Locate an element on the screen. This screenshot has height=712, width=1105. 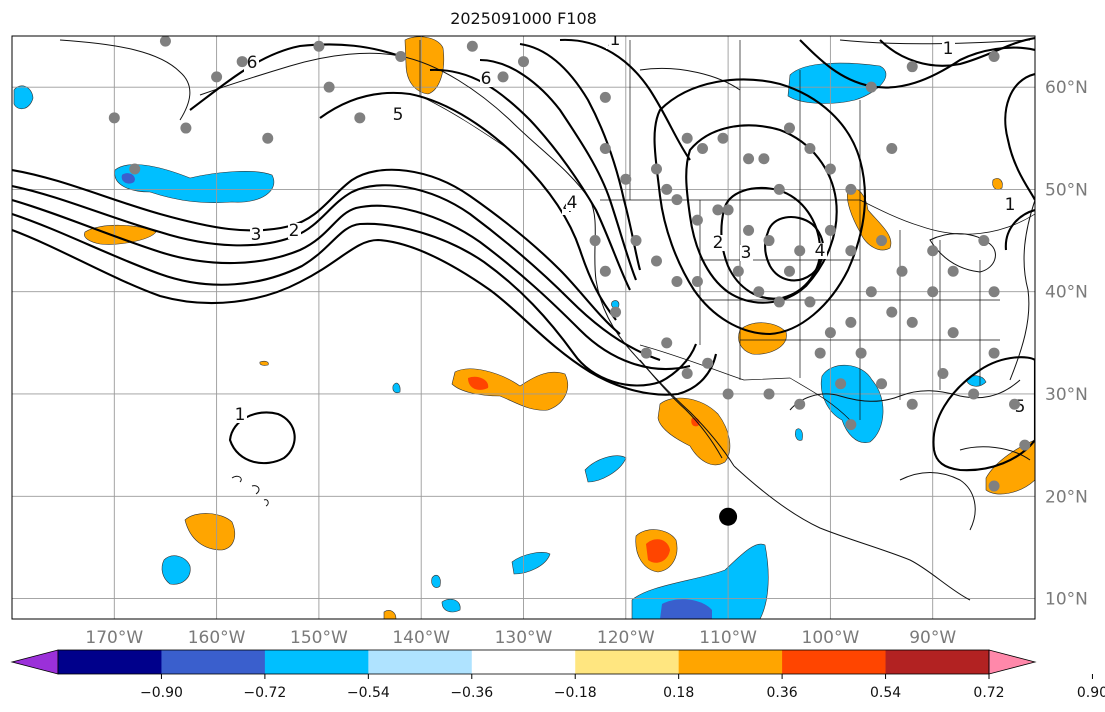
colorbar-extend-low is located at coordinates (34, 662).